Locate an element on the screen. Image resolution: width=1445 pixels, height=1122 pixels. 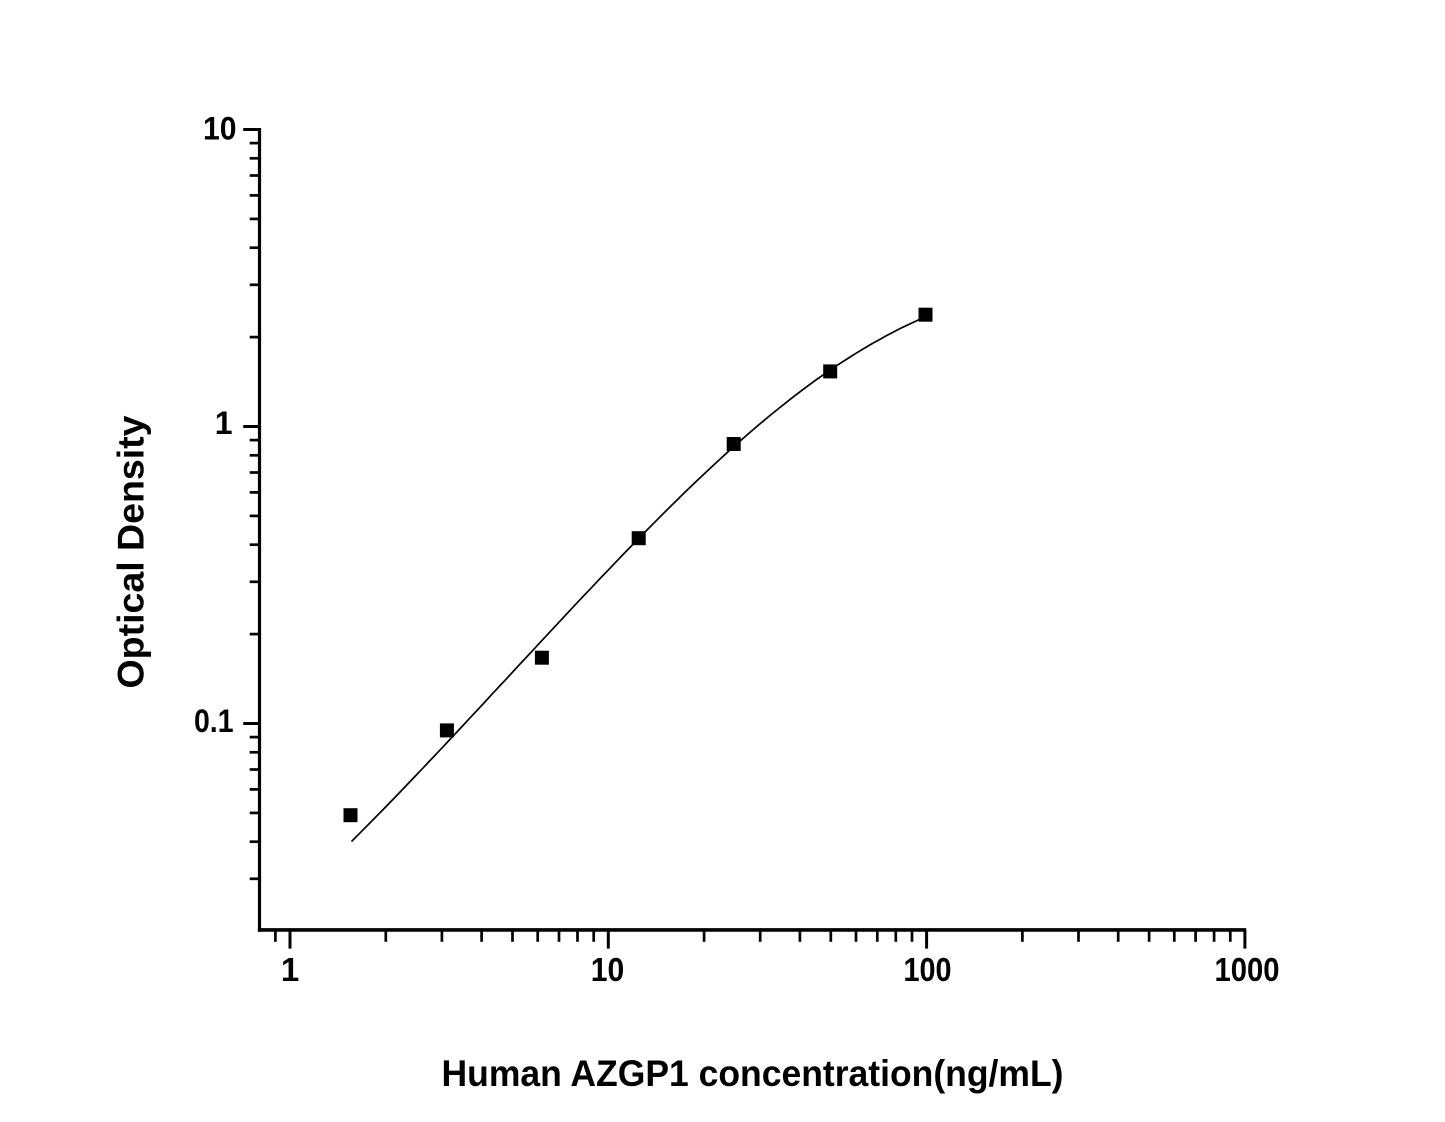
svg-text:Human AZGP1 concentration(ng/m: Human AZGP1 concentration(ng/mL) is located at coordinates (753, 1073).